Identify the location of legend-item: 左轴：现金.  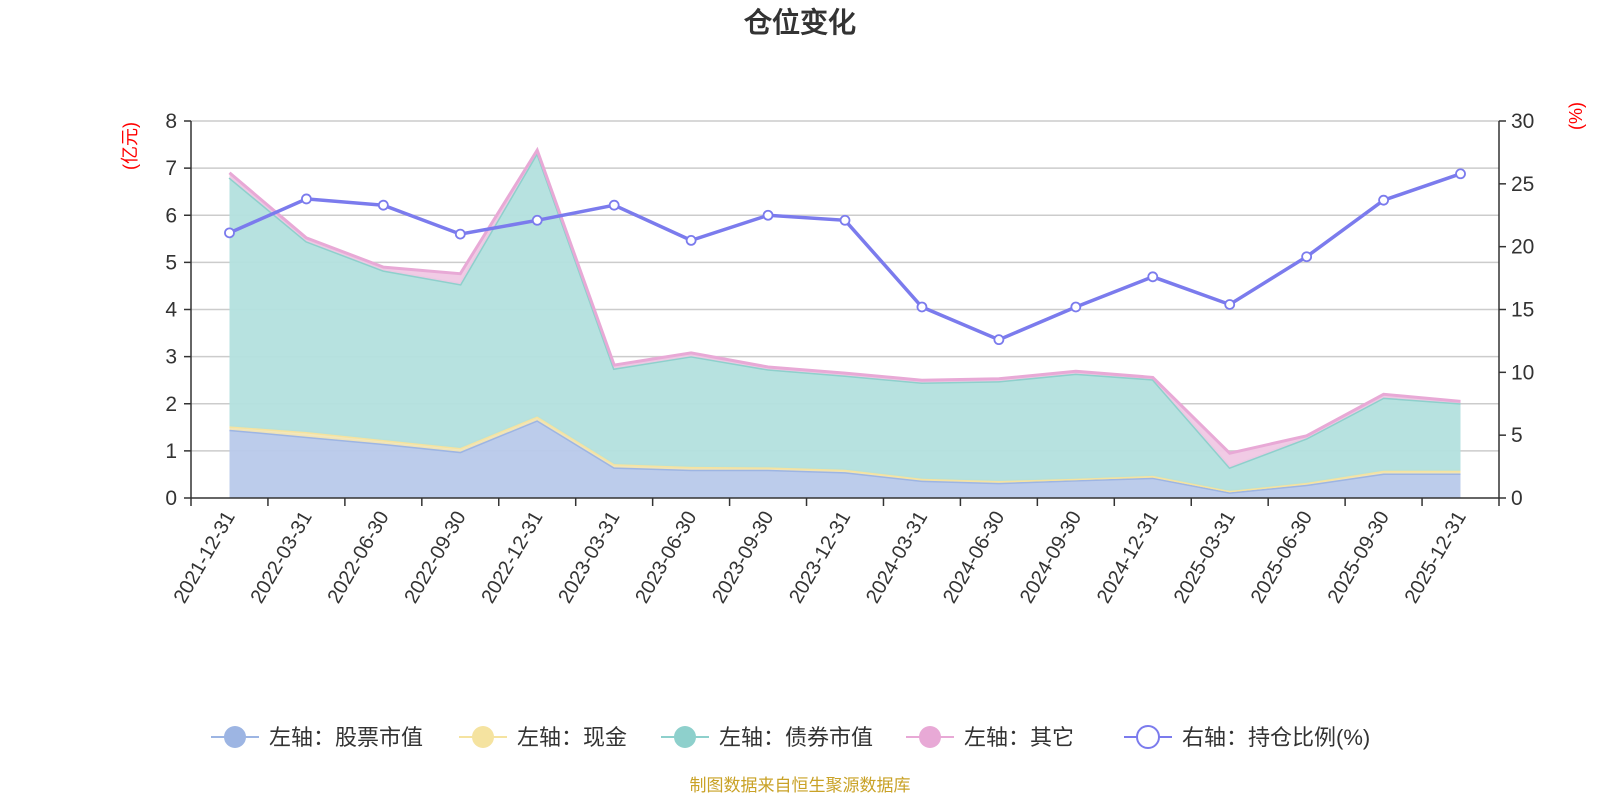
(543, 737).